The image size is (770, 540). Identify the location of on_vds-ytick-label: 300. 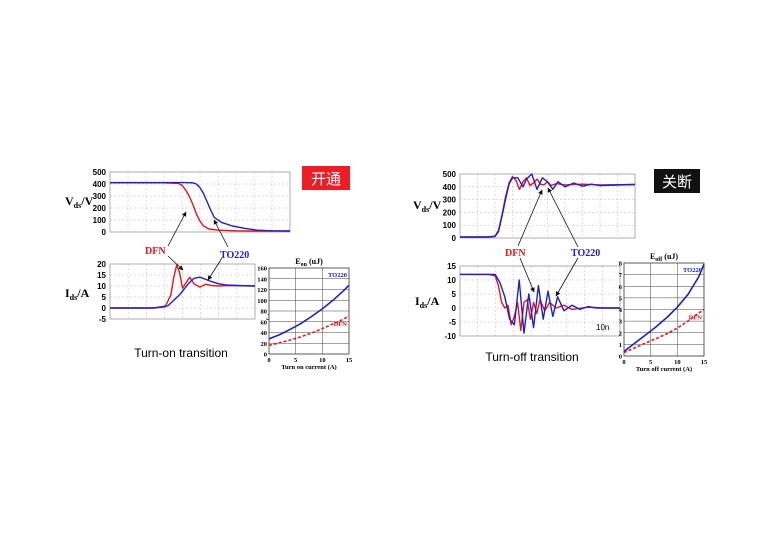
(100, 196).